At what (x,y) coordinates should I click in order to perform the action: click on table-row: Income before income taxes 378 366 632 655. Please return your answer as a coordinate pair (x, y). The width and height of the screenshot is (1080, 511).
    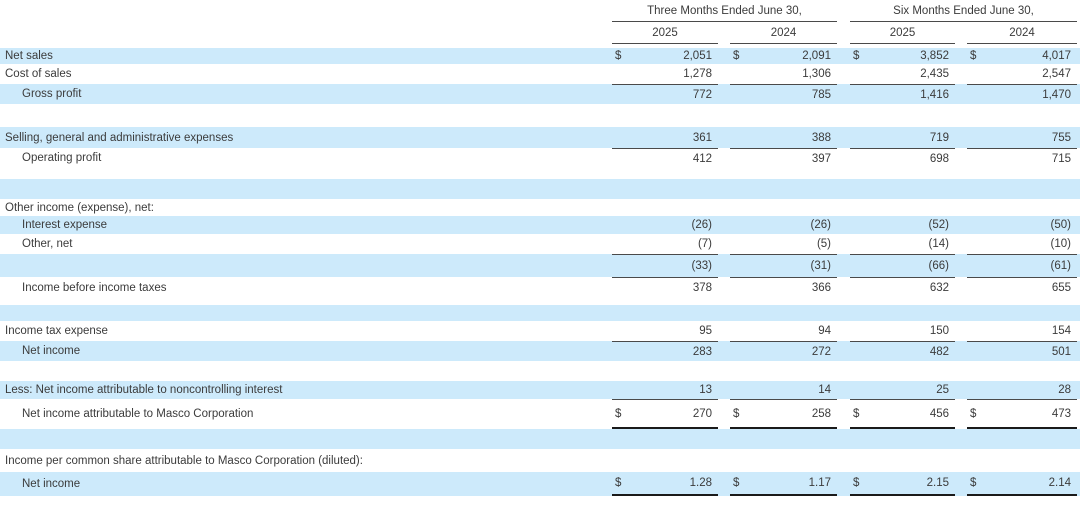
    Looking at the image, I should click on (540, 287).